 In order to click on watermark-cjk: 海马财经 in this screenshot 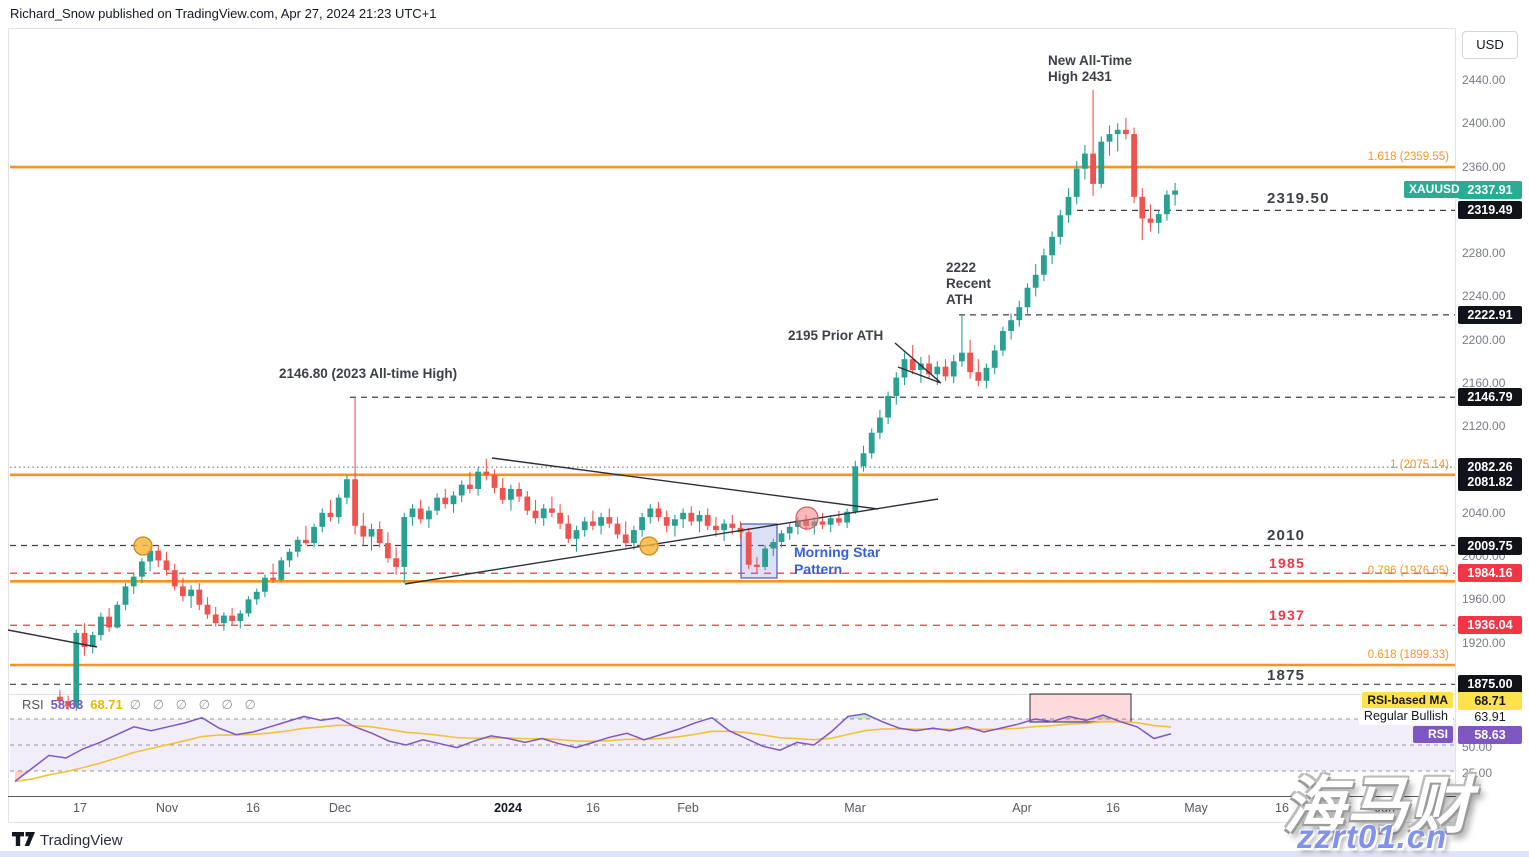, I will do `click(1378, 805)`.